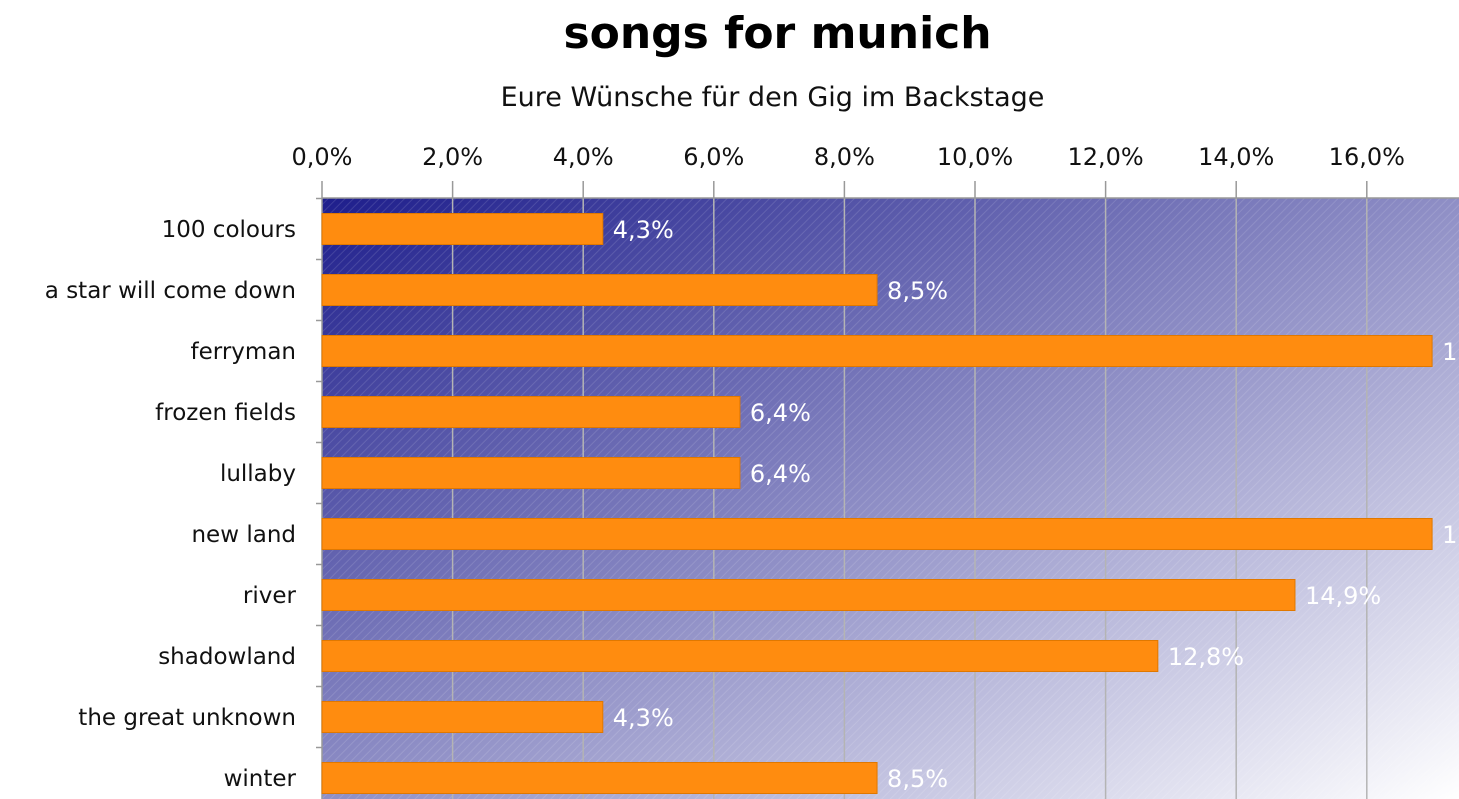  I want to click on data-label: 12,8%, so click(1206, 657).